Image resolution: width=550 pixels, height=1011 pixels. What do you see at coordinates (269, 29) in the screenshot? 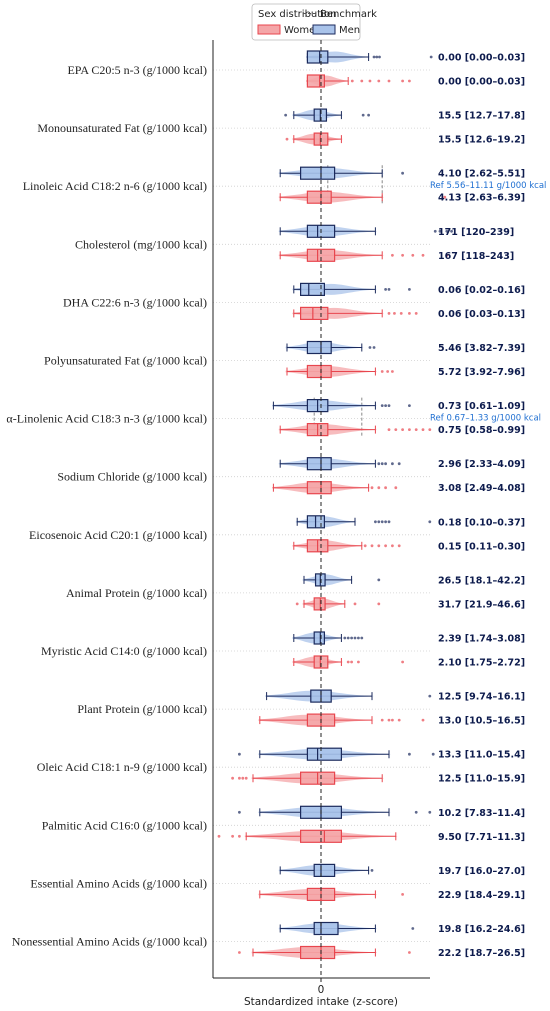
I see `legend-swatch-women` at bounding box center [269, 29].